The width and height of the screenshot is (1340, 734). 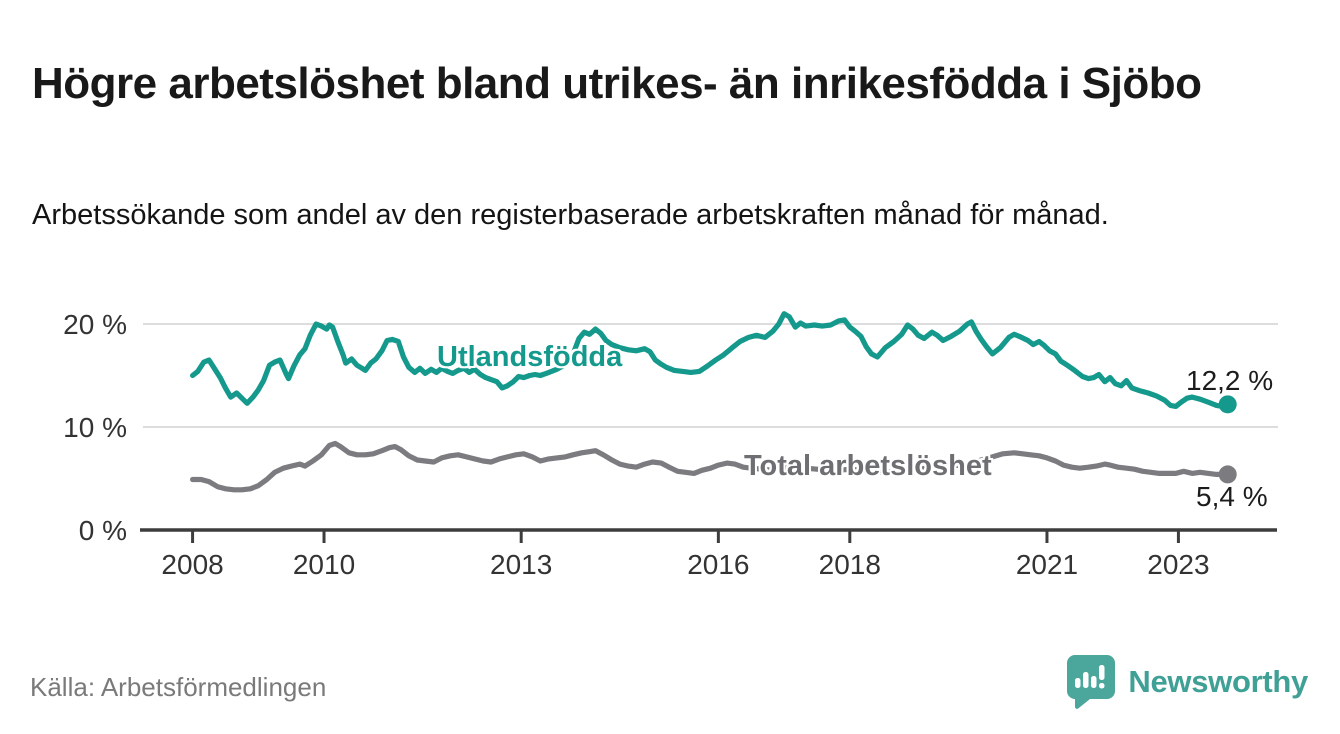 I want to click on total-end-dot, so click(x=1227, y=474).